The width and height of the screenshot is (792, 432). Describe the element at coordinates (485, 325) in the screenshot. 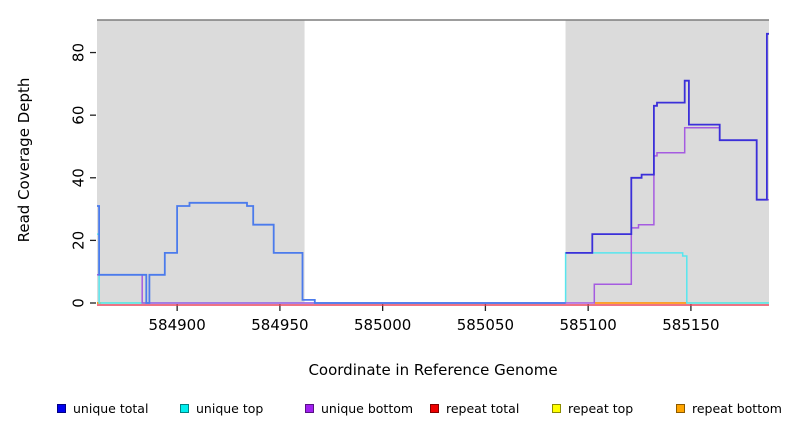

I see `x-axis-tick-label: 585050` at that location.